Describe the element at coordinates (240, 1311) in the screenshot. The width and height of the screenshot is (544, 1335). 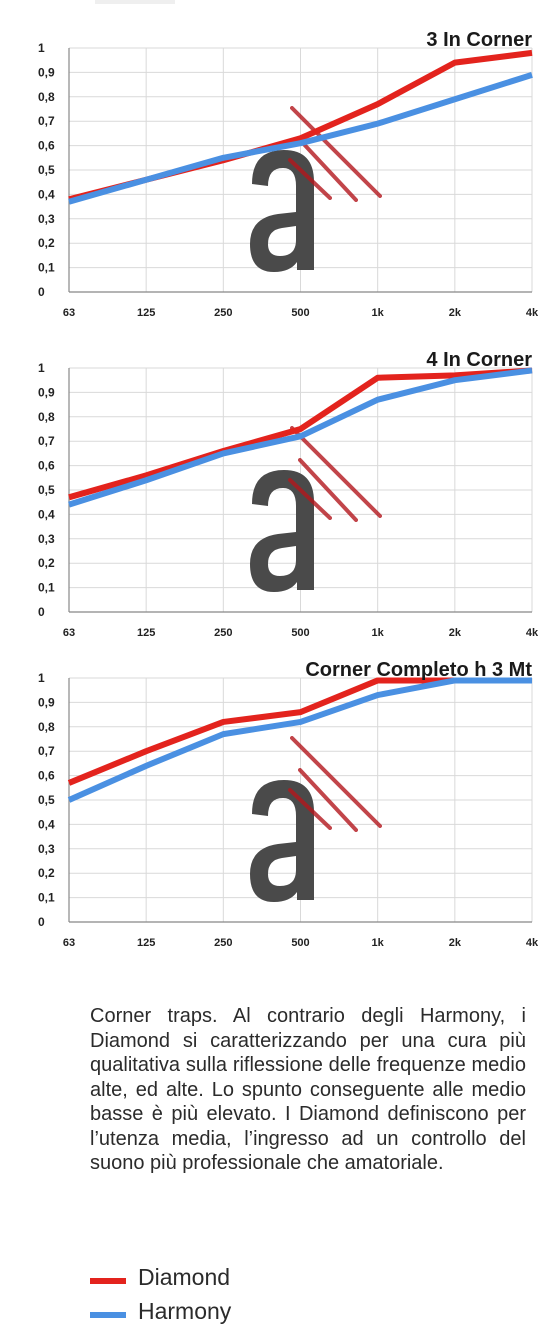
I see `legend-item-harmony: Harmony` at that location.